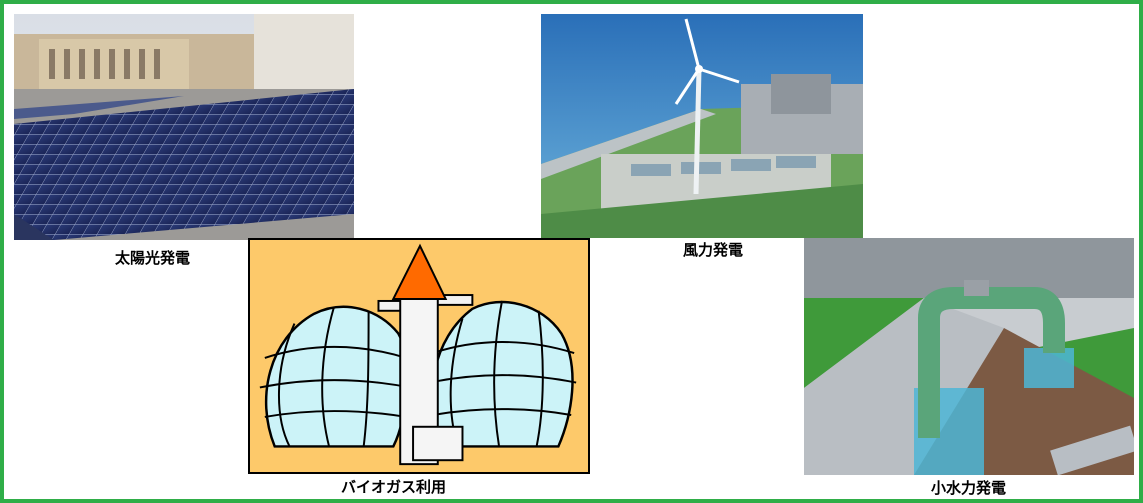 The width and height of the screenshot is (1143, 503). I want to click on biogas-image, so click(419, 356).